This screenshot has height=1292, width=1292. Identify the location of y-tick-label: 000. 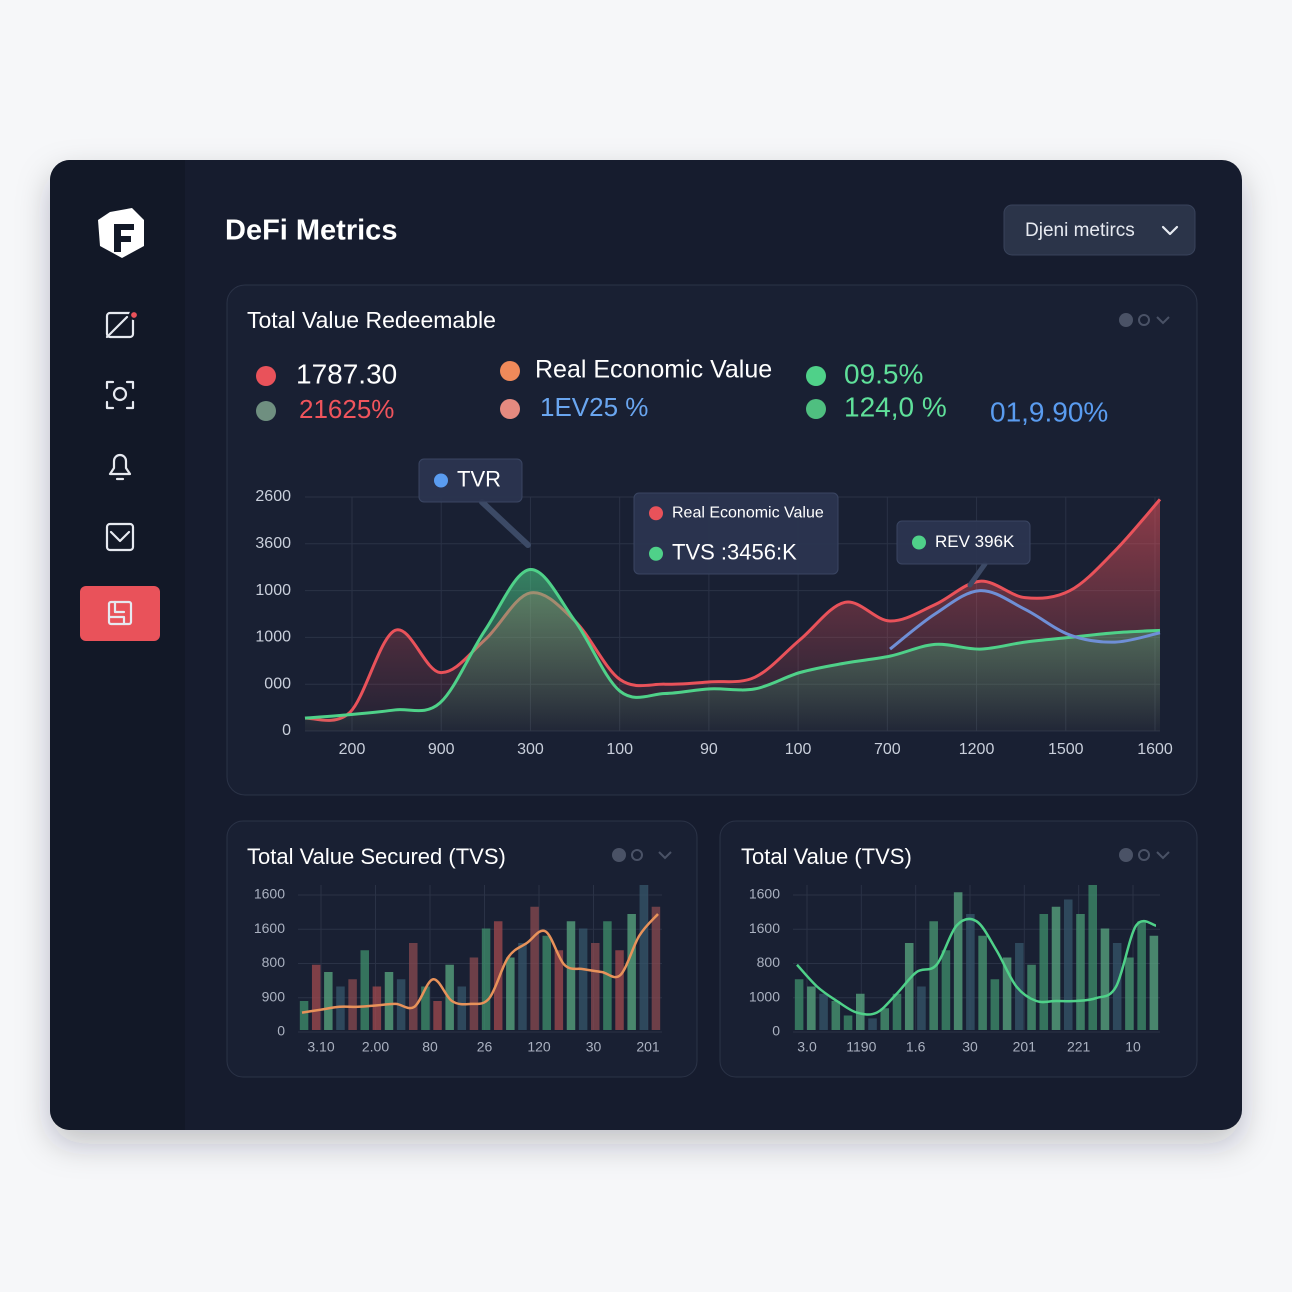
(277, 683).